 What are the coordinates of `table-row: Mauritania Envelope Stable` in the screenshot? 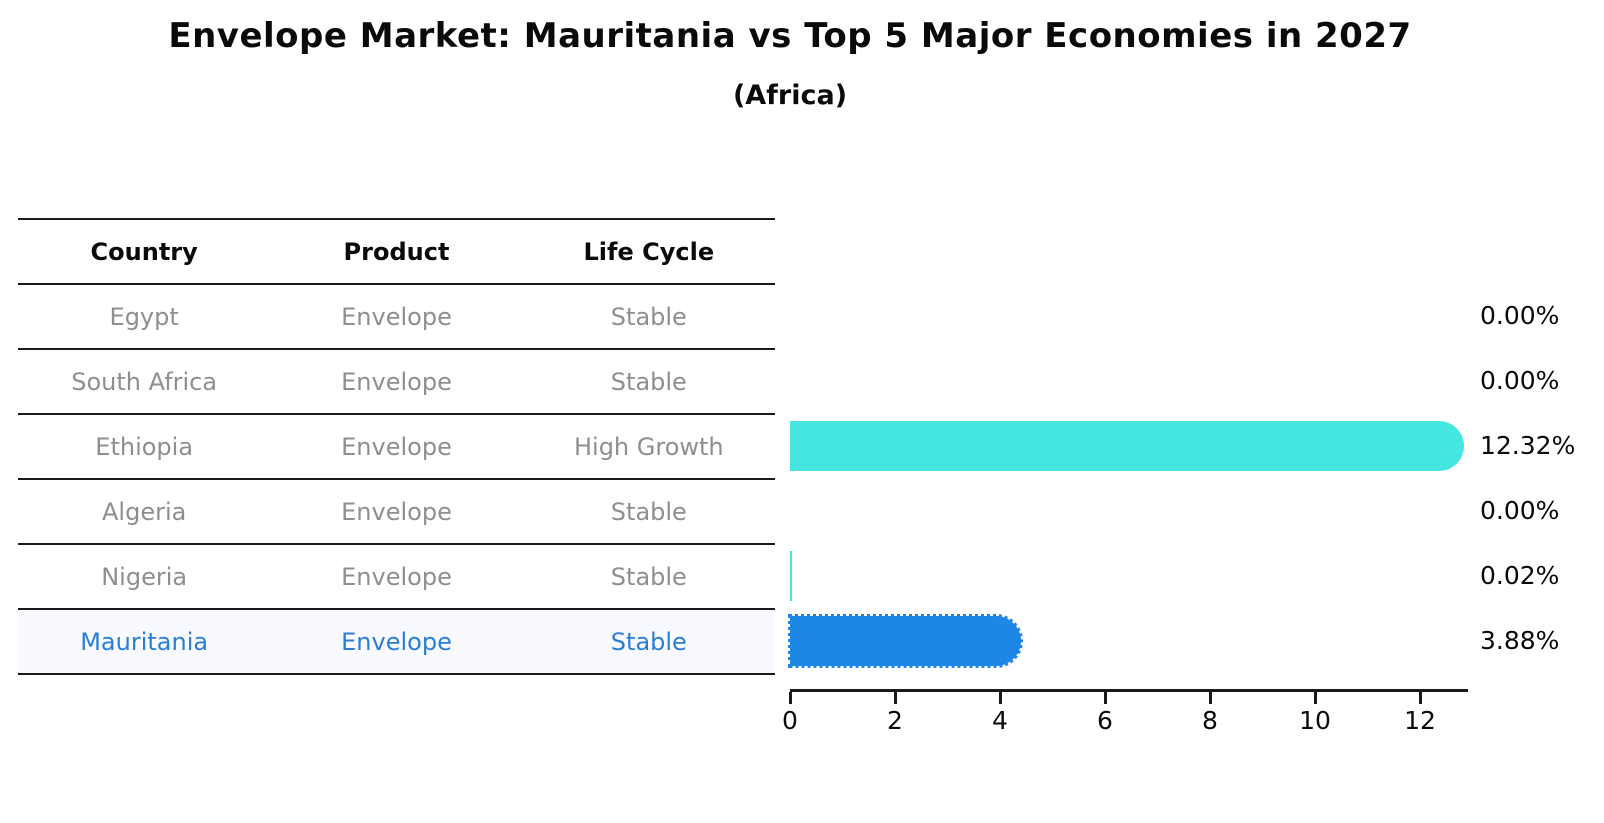 It's located at (396, 642).